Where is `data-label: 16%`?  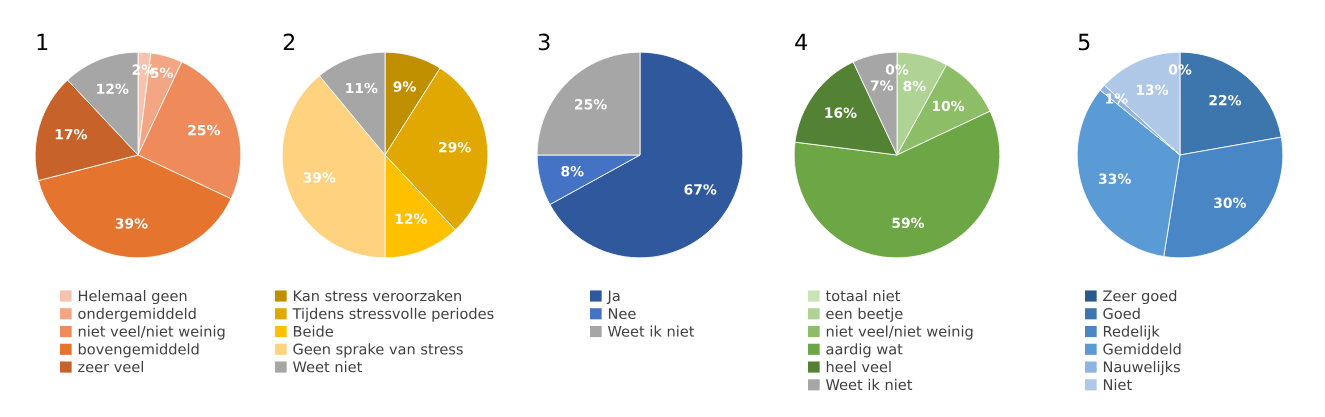 data-label: 16% is located at coordinates (841, 112).